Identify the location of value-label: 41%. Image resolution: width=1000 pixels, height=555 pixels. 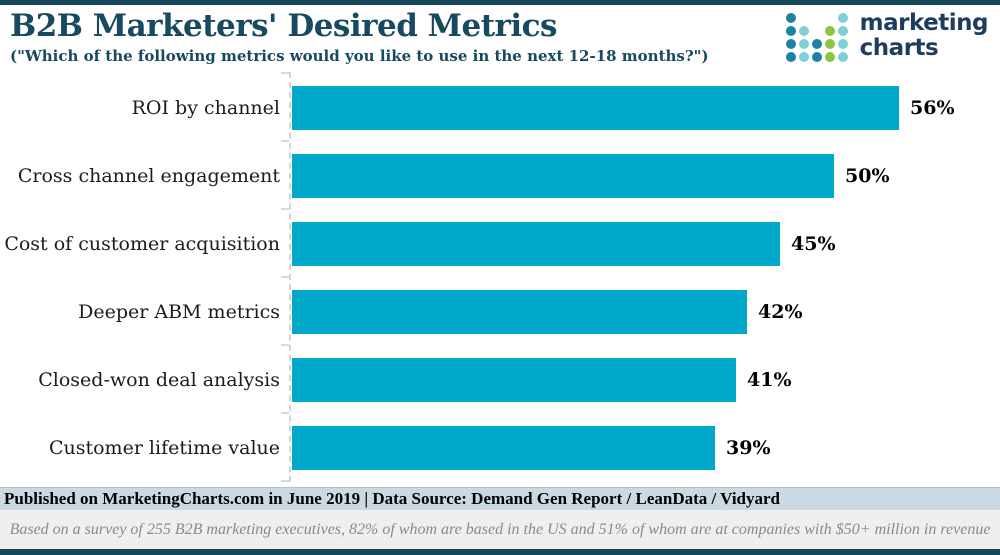
(769, 380).